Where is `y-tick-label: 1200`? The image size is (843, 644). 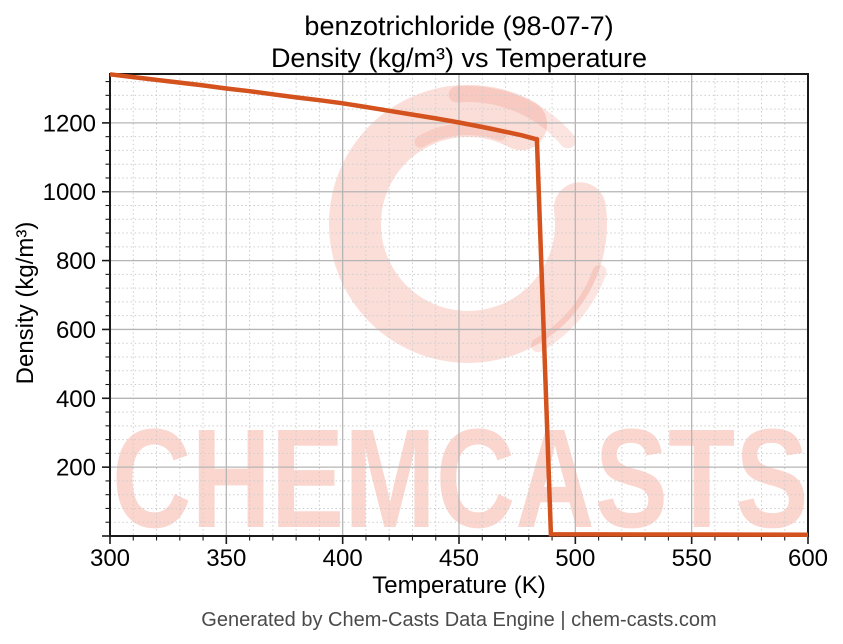 y-tick-label: 1200 is located at coordinates (69, 123).